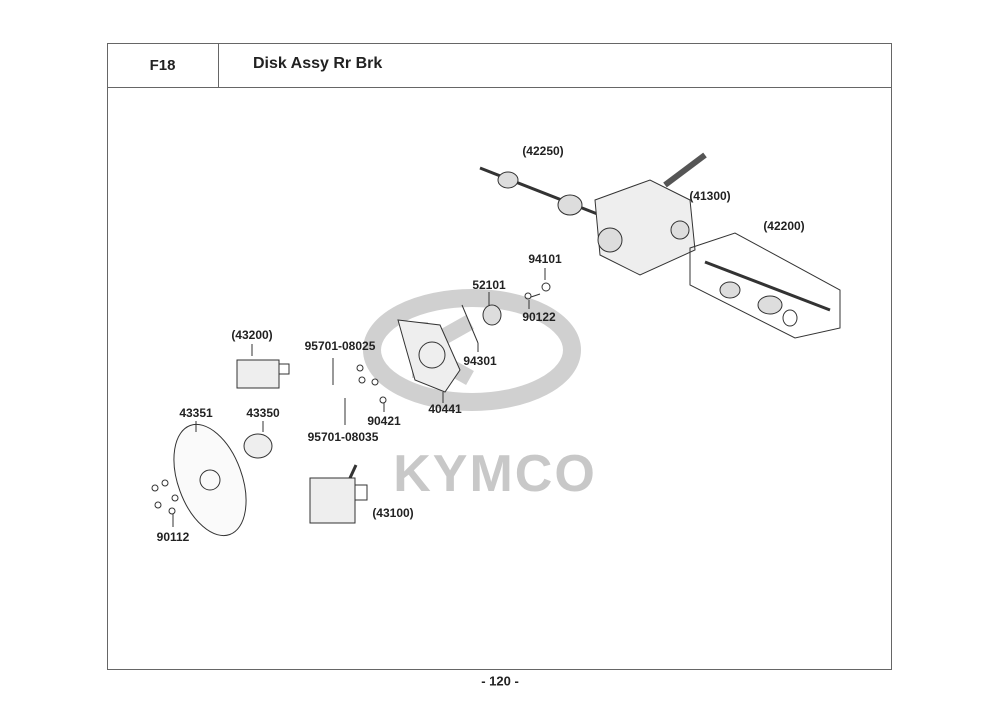 This screenshot has height=707, width=1000. What do you see at coordinates (252, 335) in the screenshot?
I see `callout-43200: (43200)` at bounding box center [252, 335].